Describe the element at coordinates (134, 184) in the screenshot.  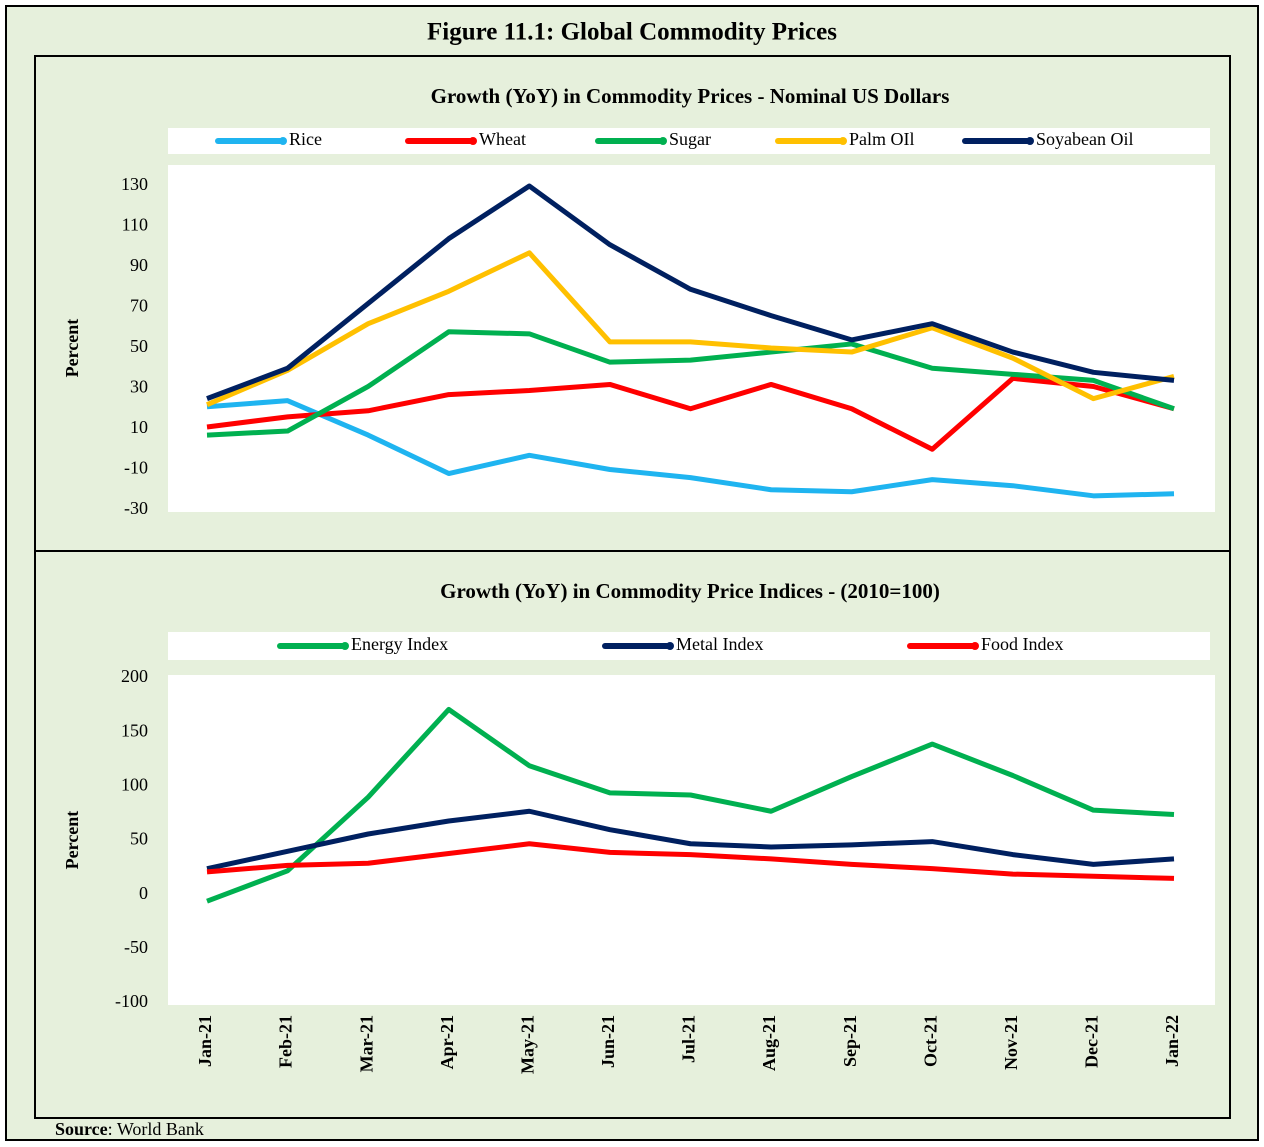
I see `y-tick-label: 130` at that location.